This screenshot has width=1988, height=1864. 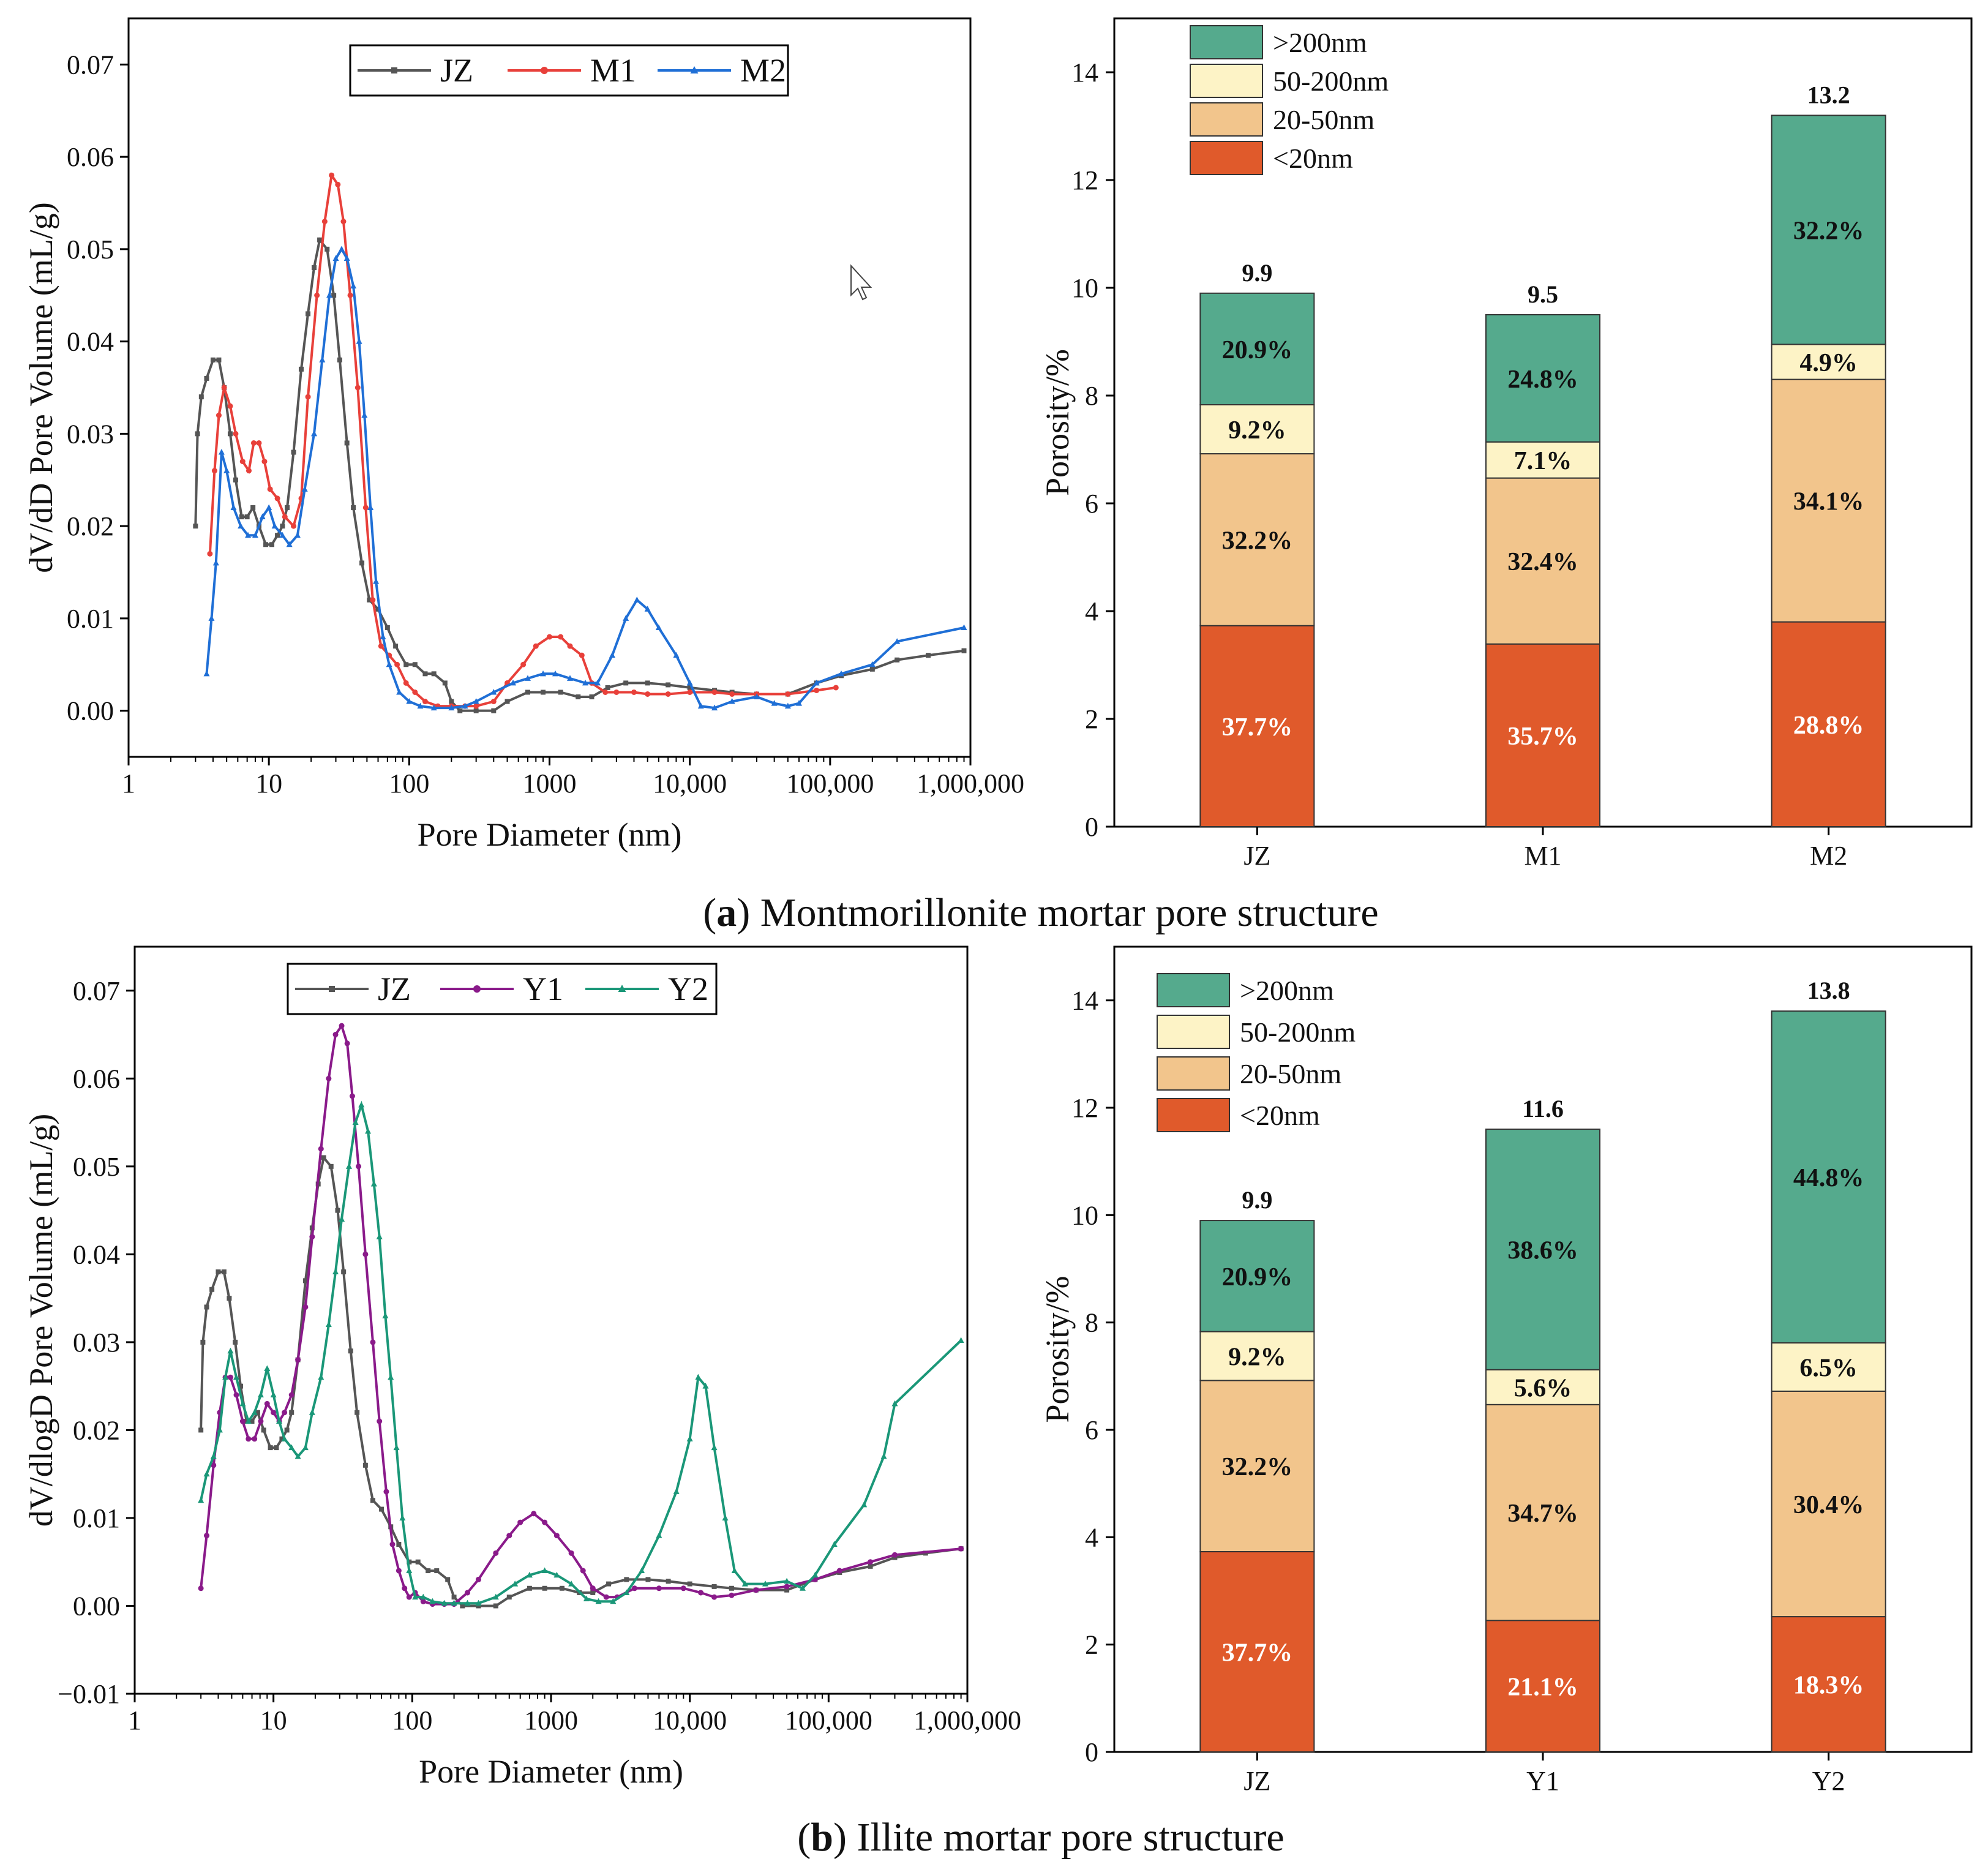 What do you see at coordinates (1084, 1215) in the screenshot?
I see `y-tick-label: 10` at bounding box center [1084, 1215].